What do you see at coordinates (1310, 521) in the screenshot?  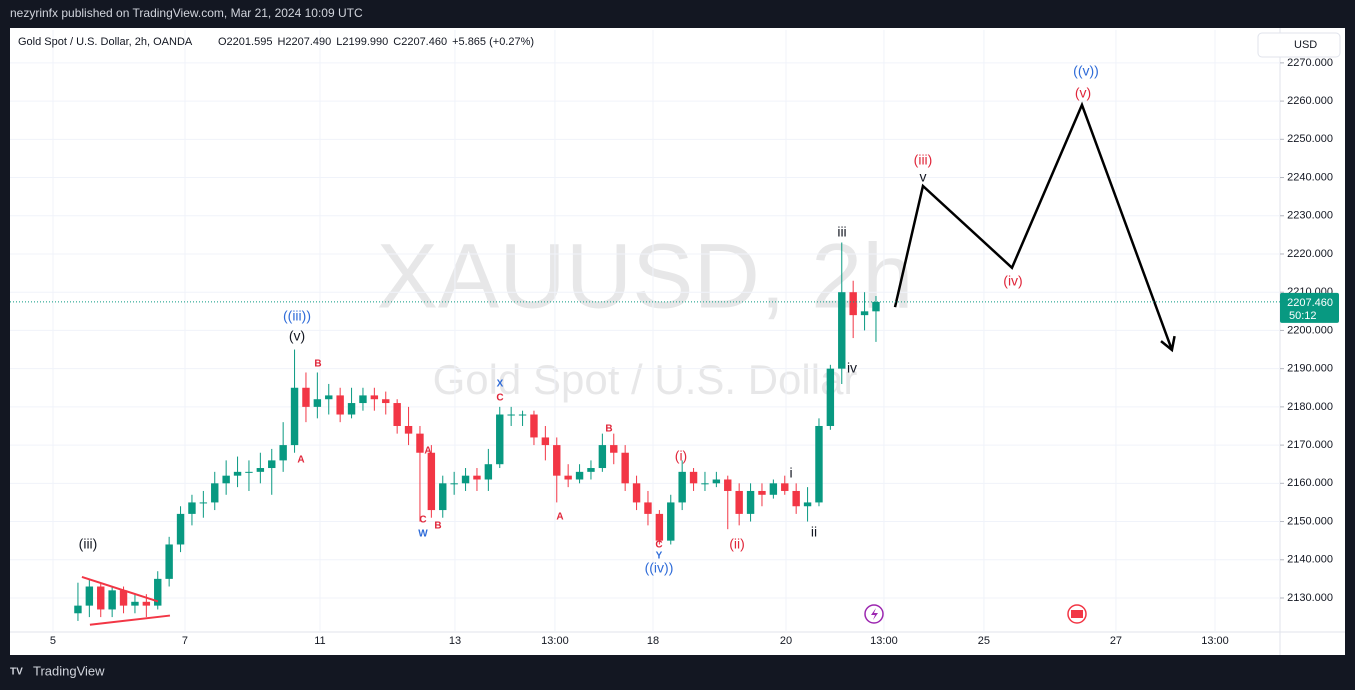 I see `y-tick-label: 2150.000` at bounding box center [1310, 521].